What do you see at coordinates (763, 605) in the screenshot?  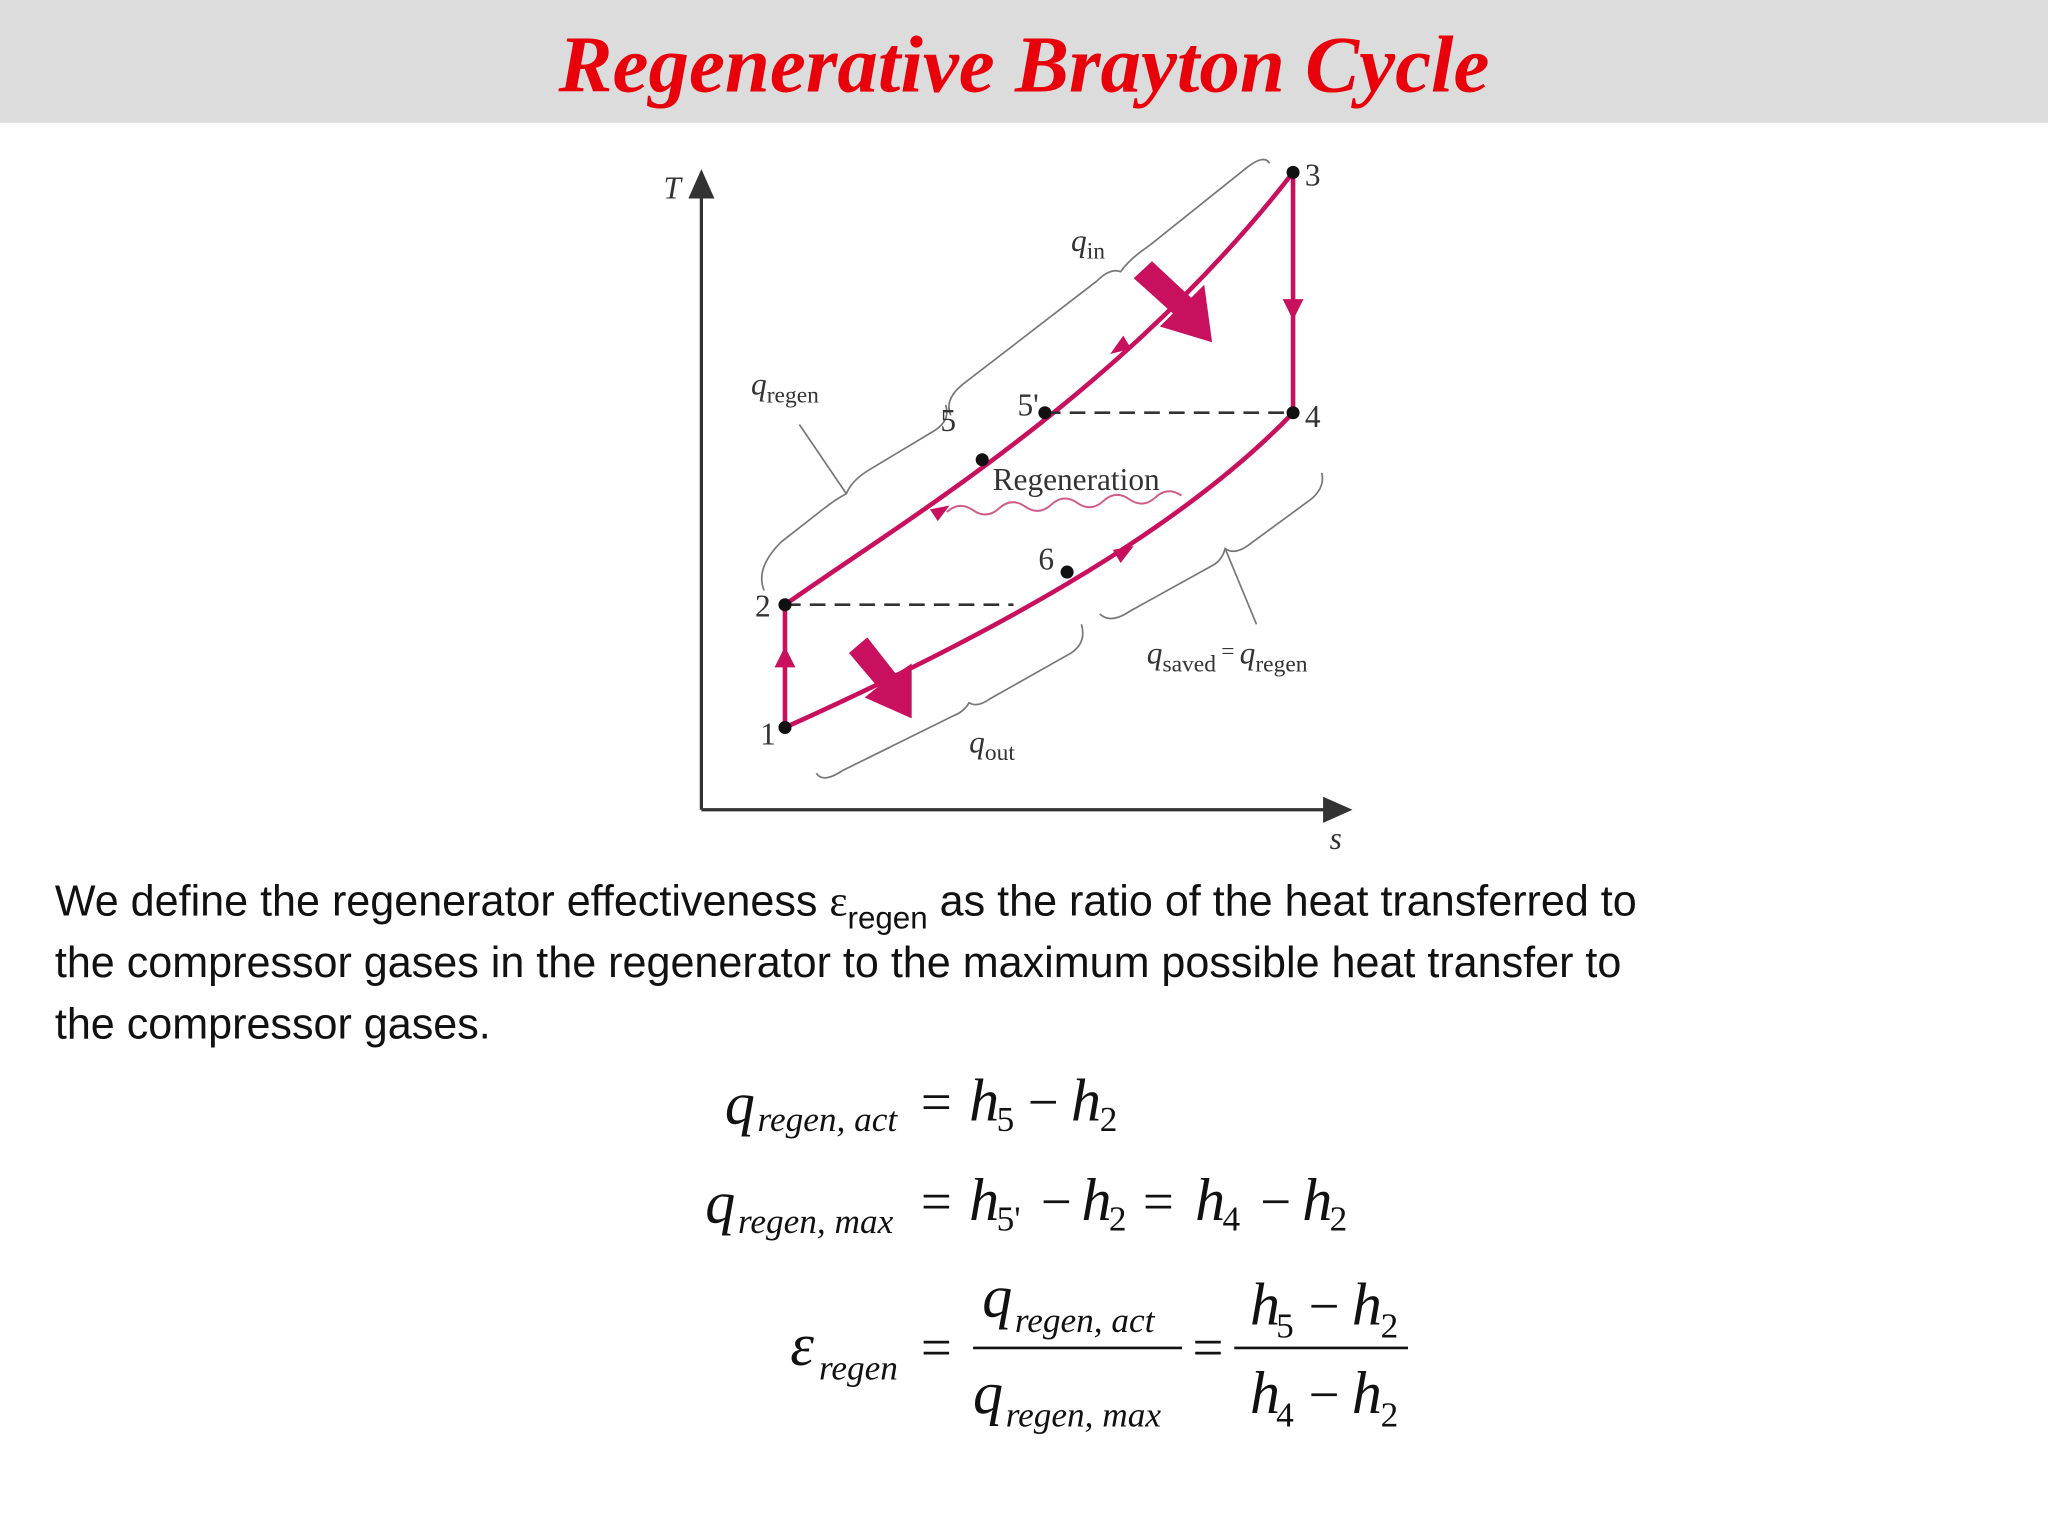 I see `point-label: 2` at bounding box center [763, 605].